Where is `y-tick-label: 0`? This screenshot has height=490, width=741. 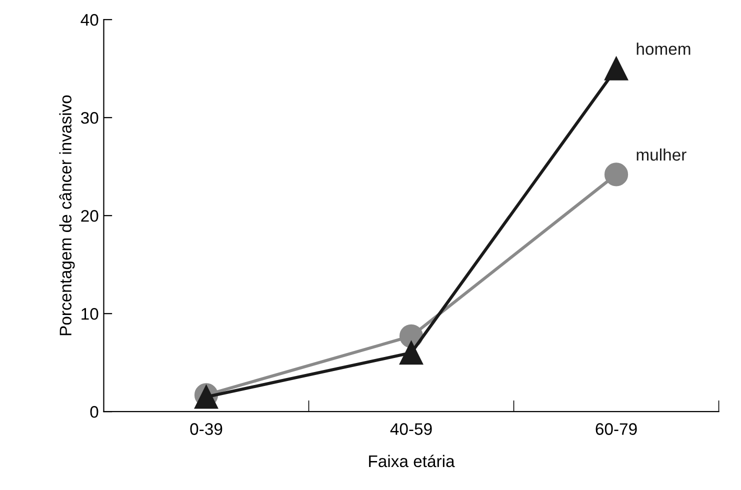 y-tick-label: 0 is located at coordinates (94, 412).